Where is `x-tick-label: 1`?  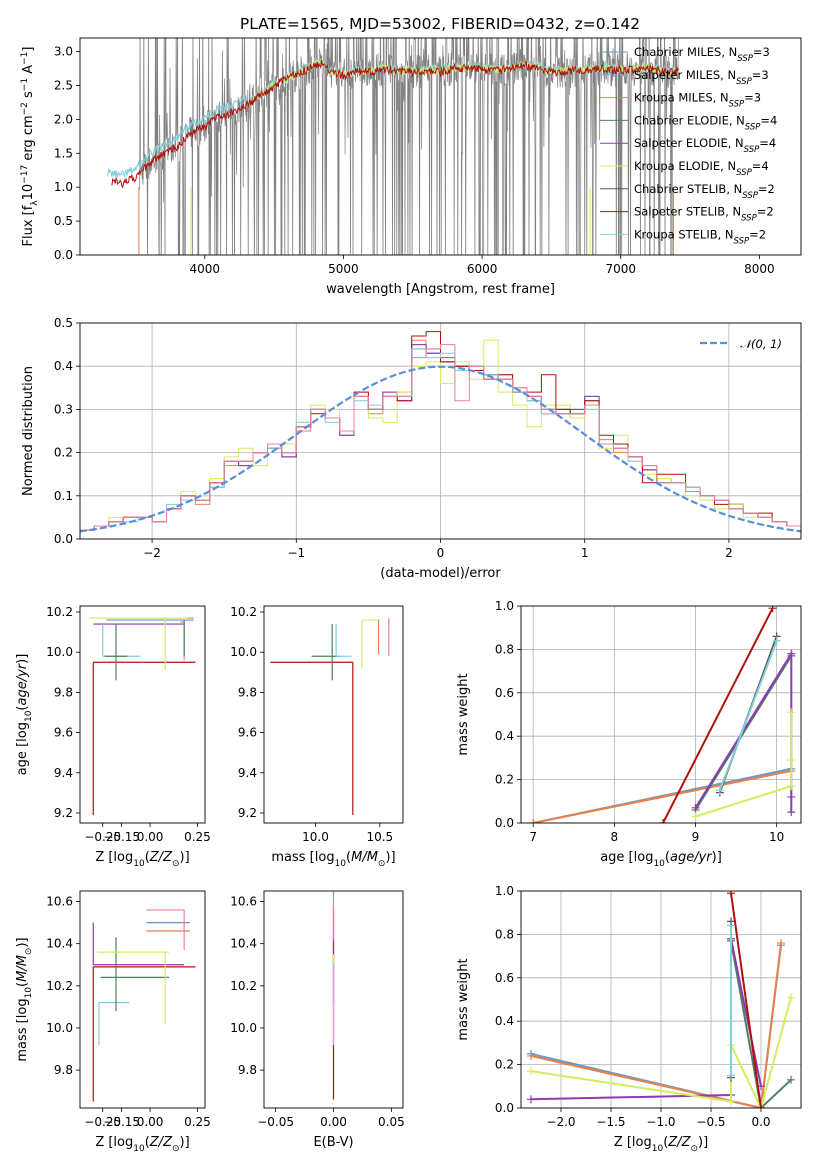 x-tick-label: 1 is located at coordinates (585, 553).